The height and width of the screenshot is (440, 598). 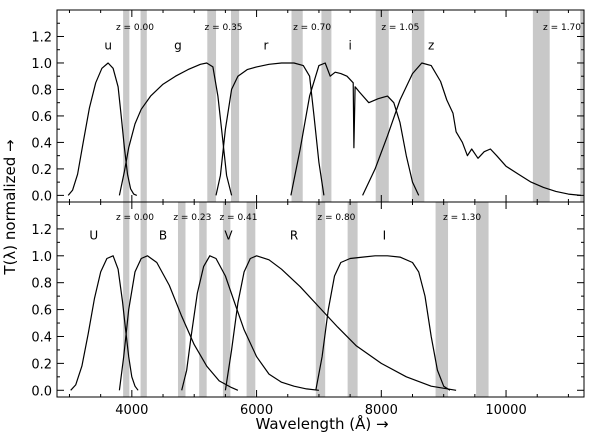 I want to click on y-axis-label: T(λ) normalized →, so click(x=10, y=207).